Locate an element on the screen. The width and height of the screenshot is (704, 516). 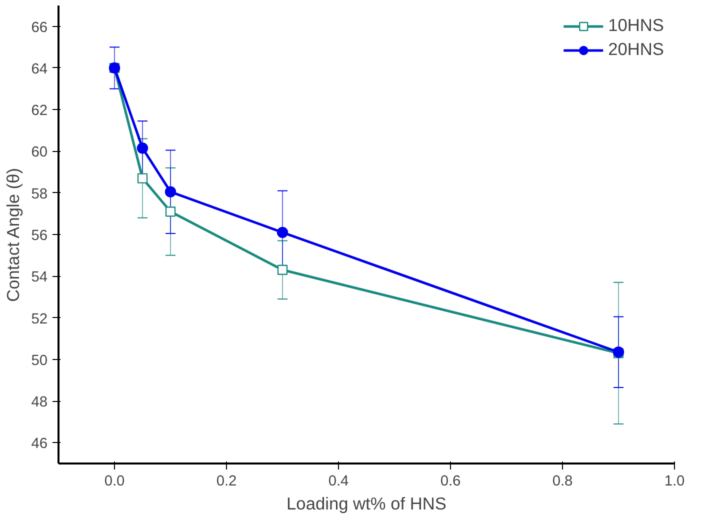
y-tick-label: 46 is located at coordinates (39, 444).